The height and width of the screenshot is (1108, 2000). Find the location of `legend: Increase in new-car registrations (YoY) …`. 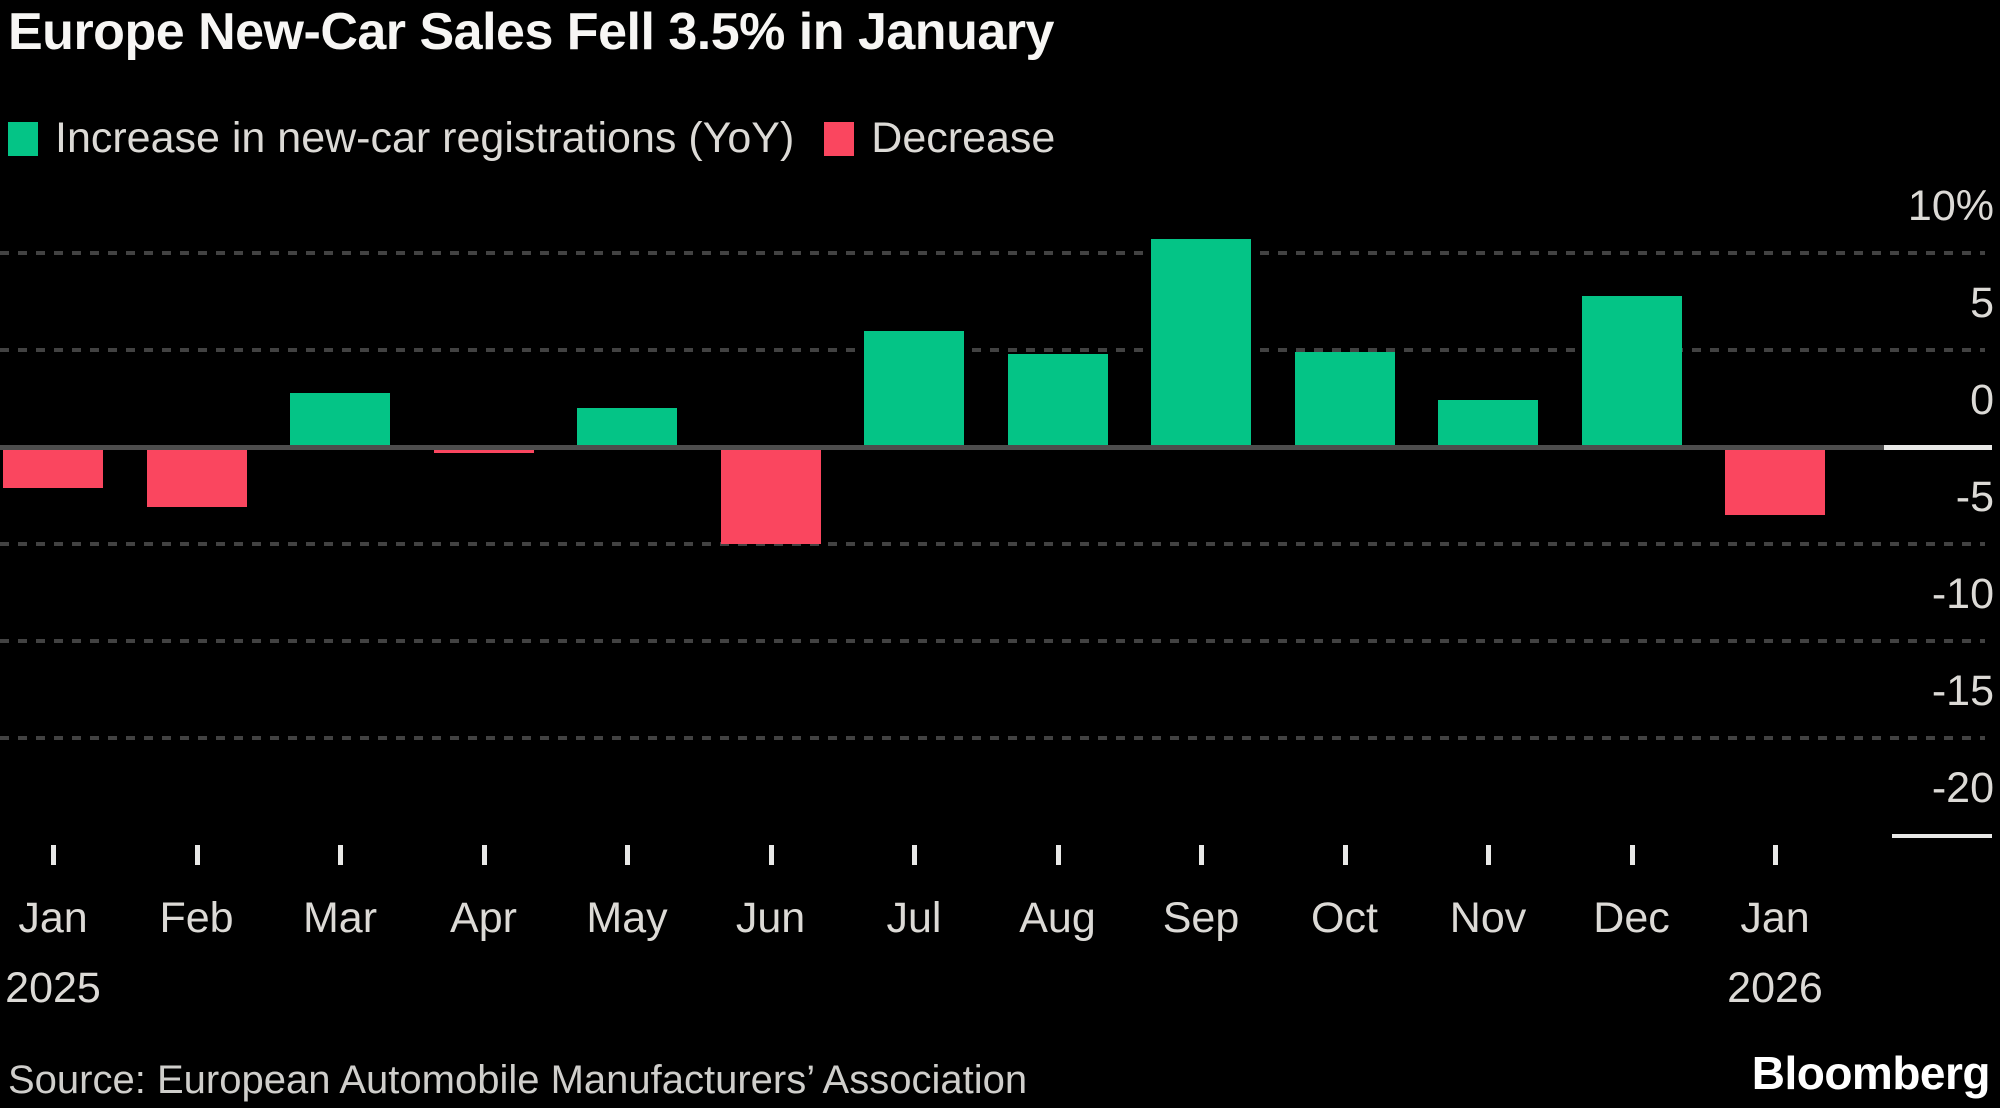

legend: Increase in new-car registrations (YoY) … is located at coordinates (531, 138).